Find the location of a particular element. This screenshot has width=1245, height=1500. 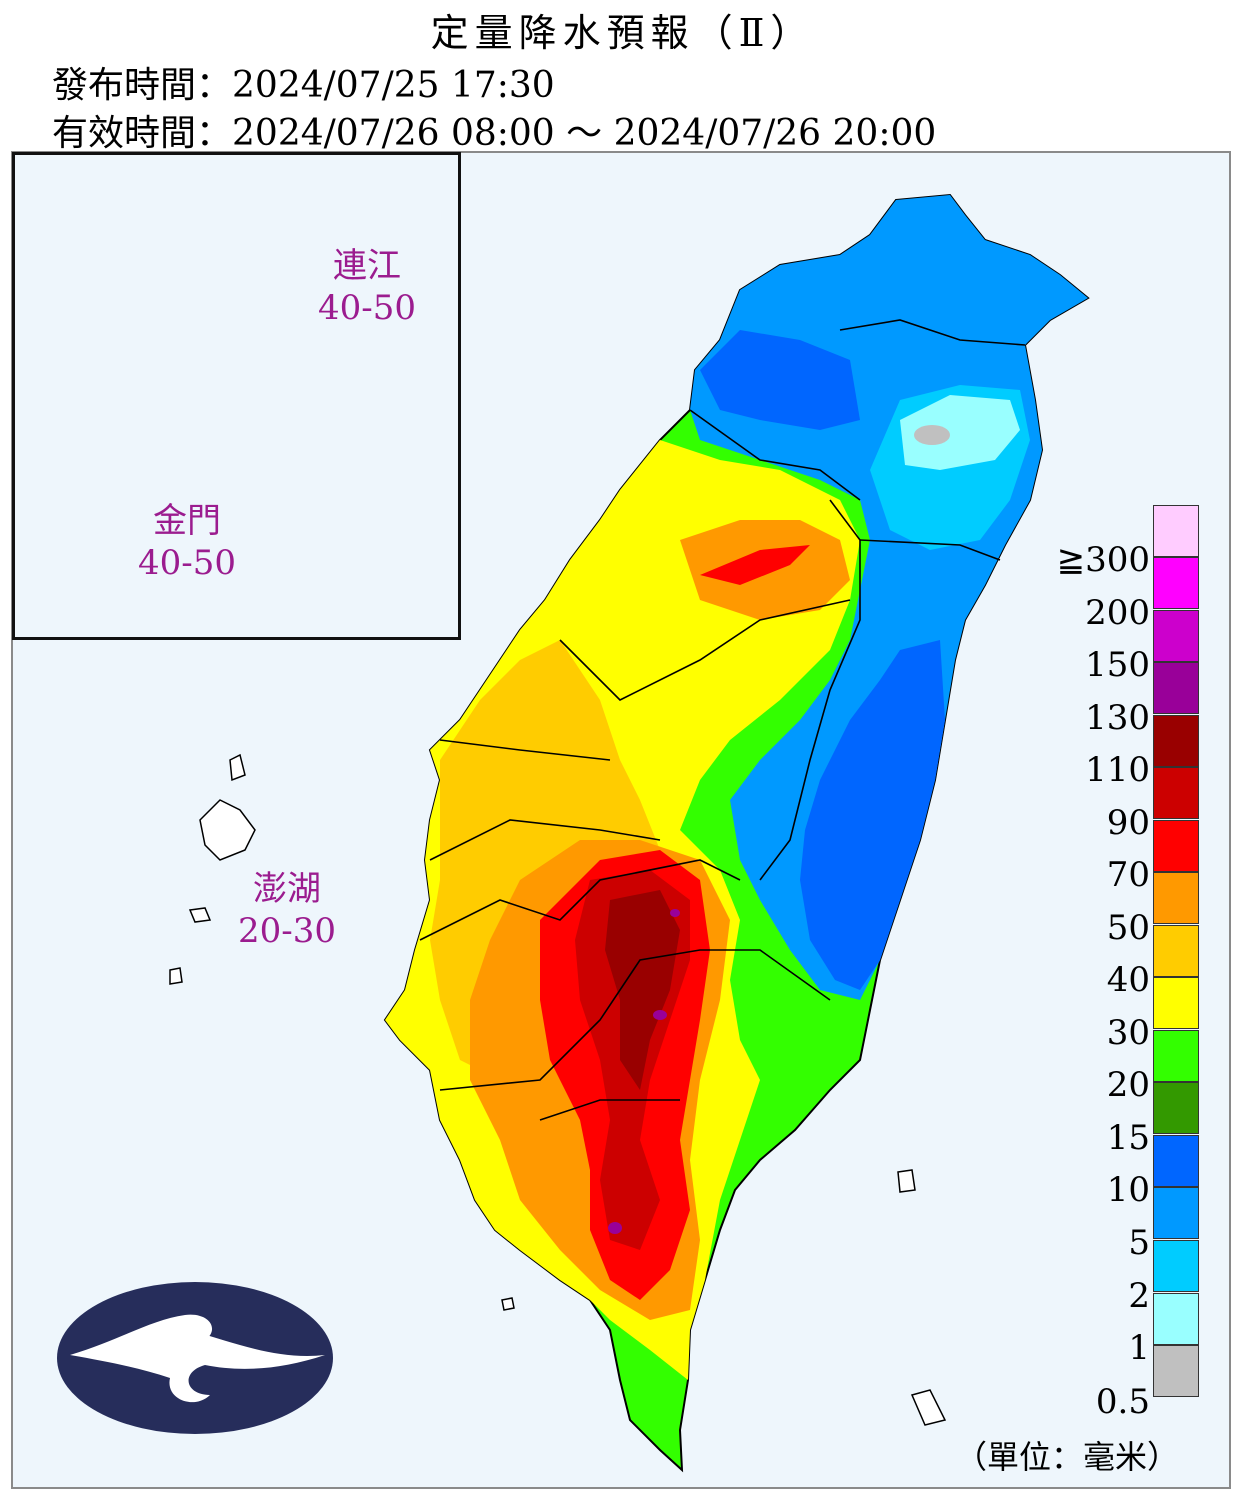

legend-label-15: 200 is located at coordinates (1117, 613).